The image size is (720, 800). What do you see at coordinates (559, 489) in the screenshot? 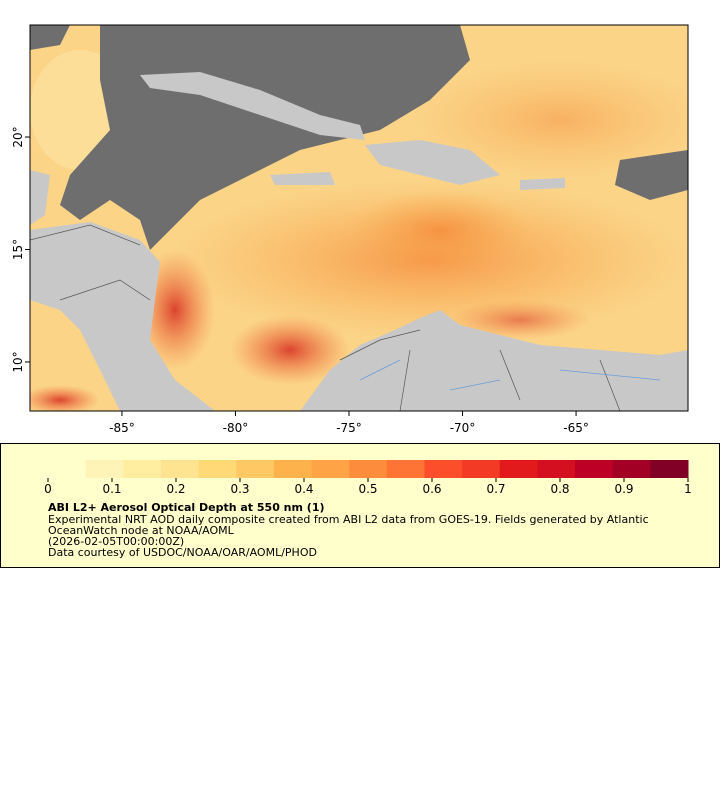
I see `colorbar-tick-label: 0.8` at bounding box center [559, 489].